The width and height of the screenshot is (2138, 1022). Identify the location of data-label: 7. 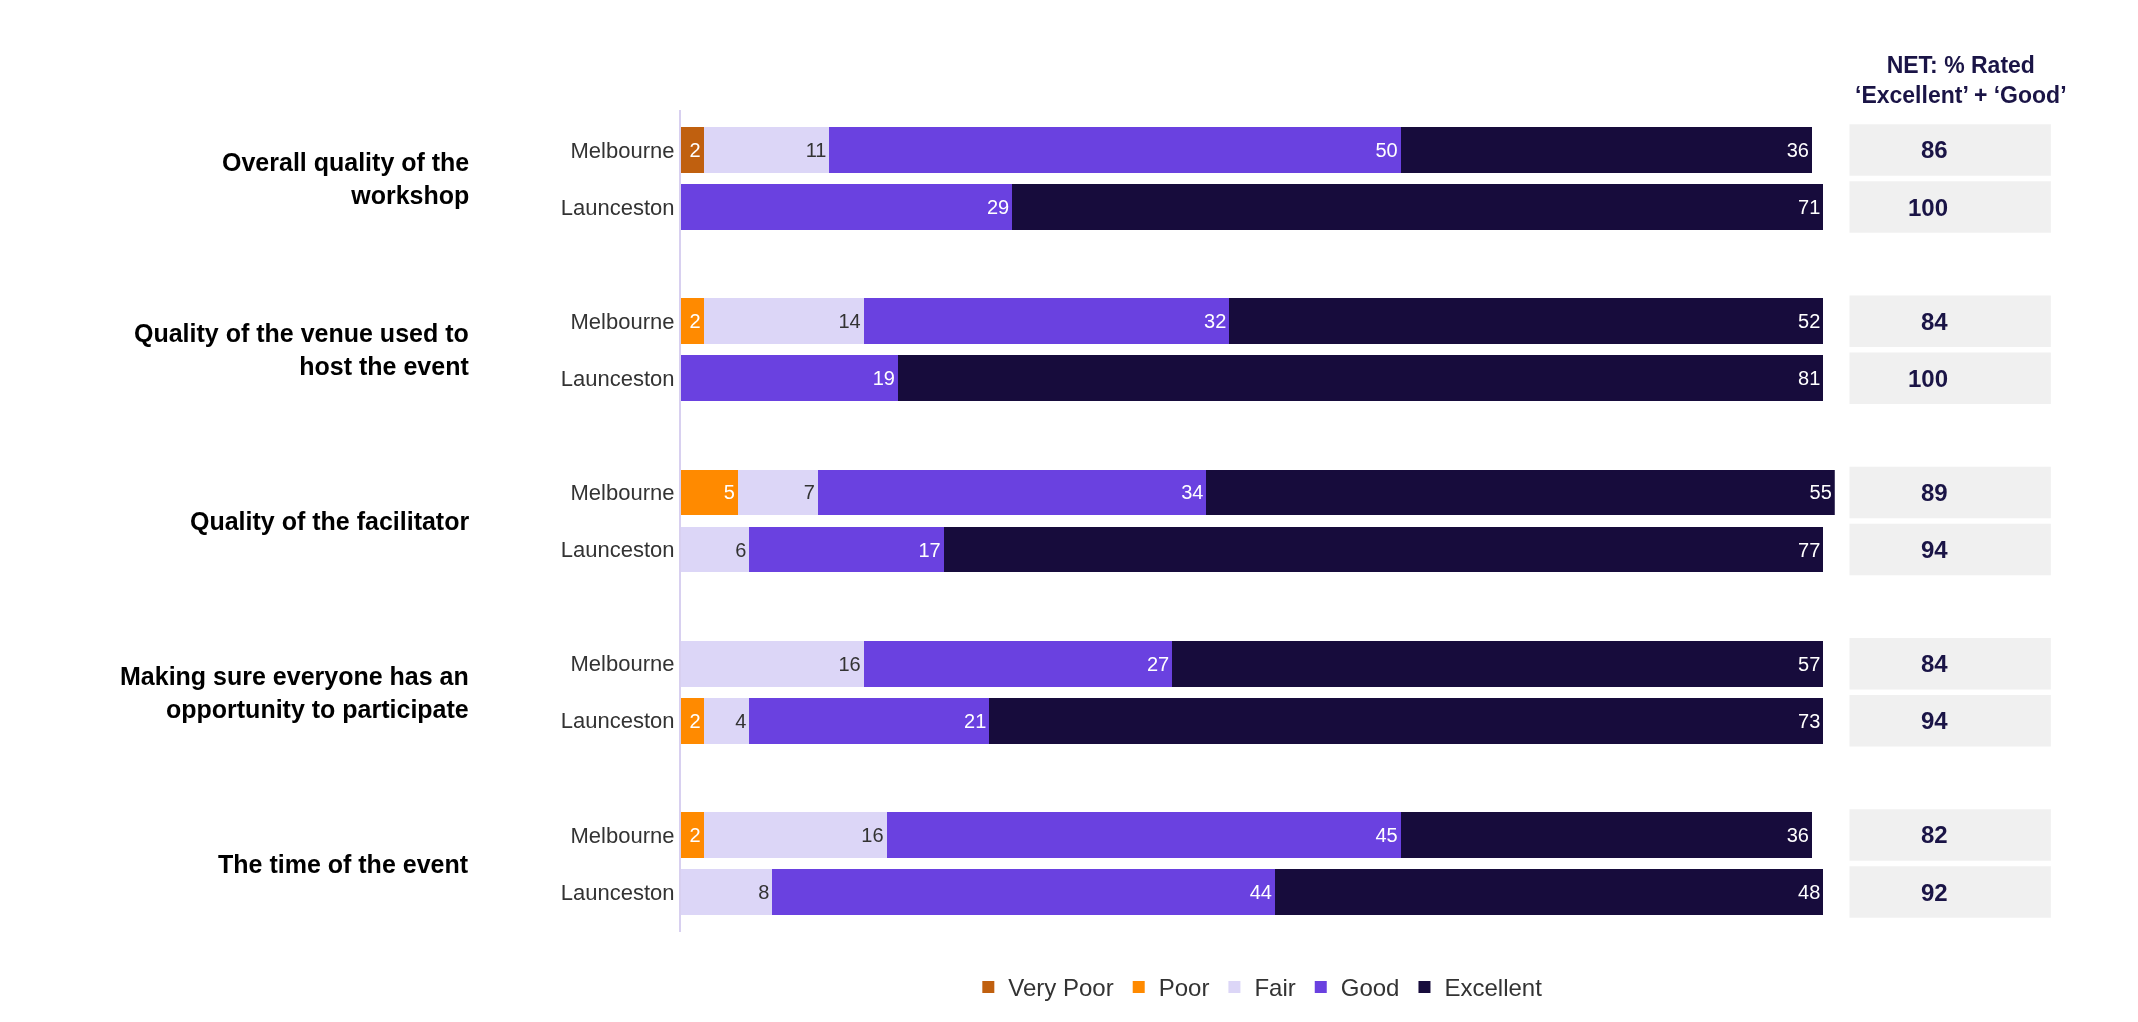
(809, 492).